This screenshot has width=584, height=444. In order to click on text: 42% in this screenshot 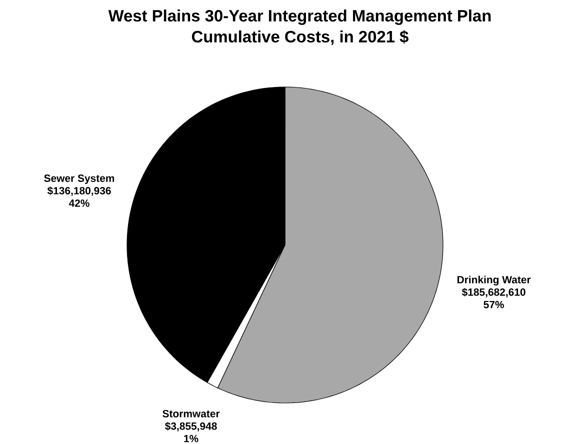, I will do `click(79, 203)`.